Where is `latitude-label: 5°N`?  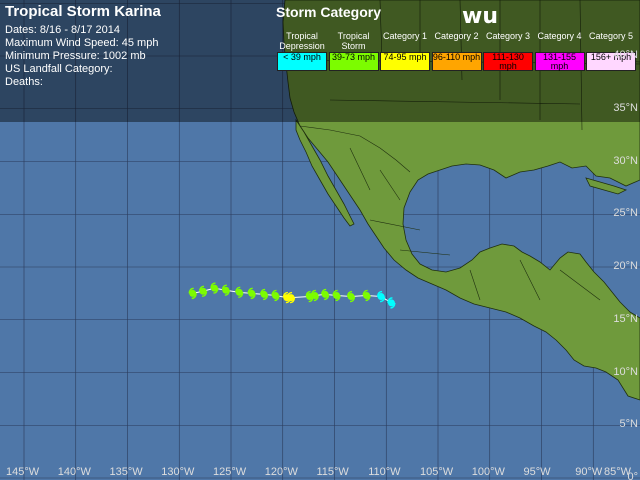 latitude-label: 5°N is located at coordinates (628, 424).